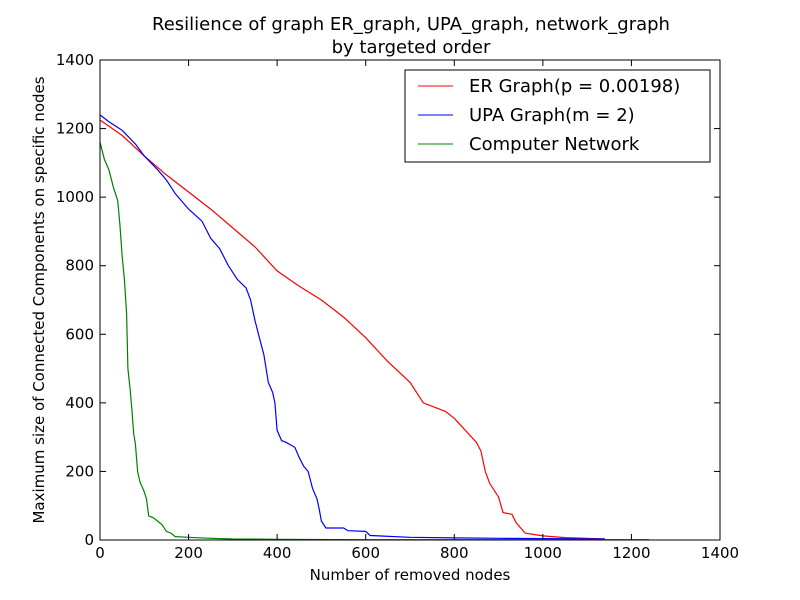  What do you see at coordinates (554, 144) in the screenshot?
I see `legend-label-network: Computer Network` at bounding box center [554, 144].